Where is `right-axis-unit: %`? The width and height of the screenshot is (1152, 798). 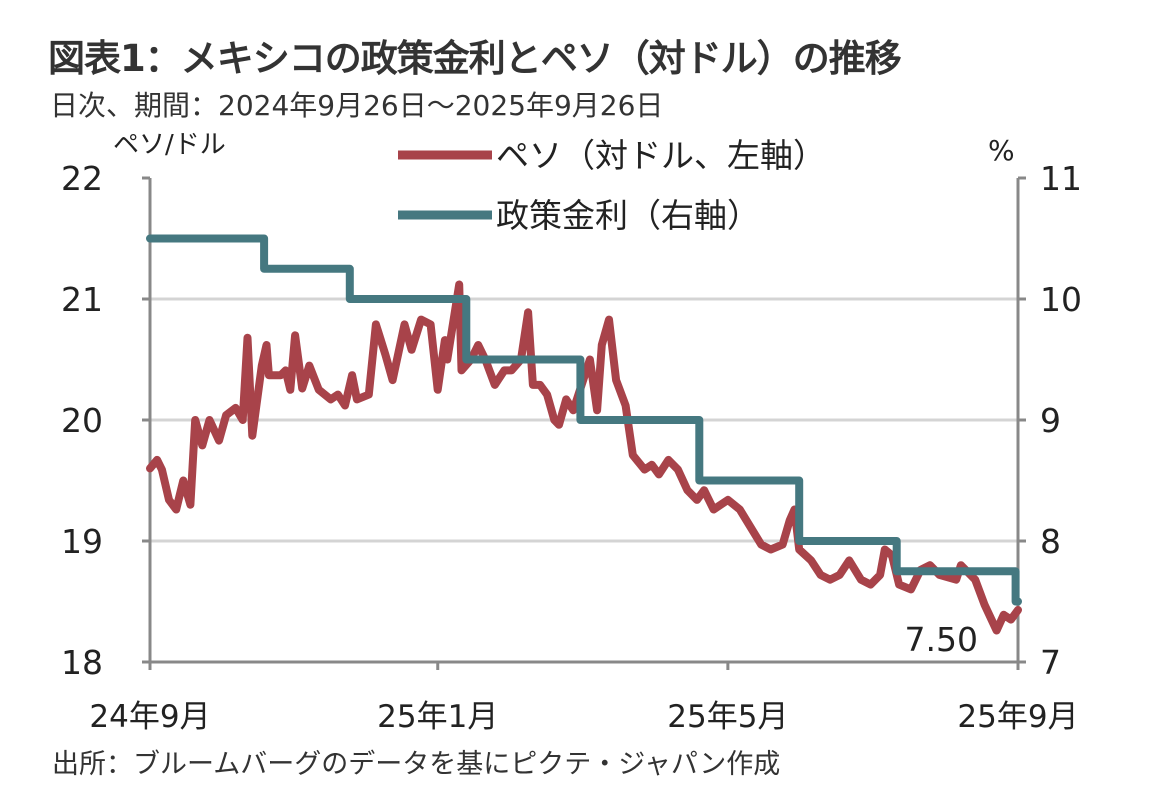 right-axis-unit: % is located at coordinates (1001, 150).